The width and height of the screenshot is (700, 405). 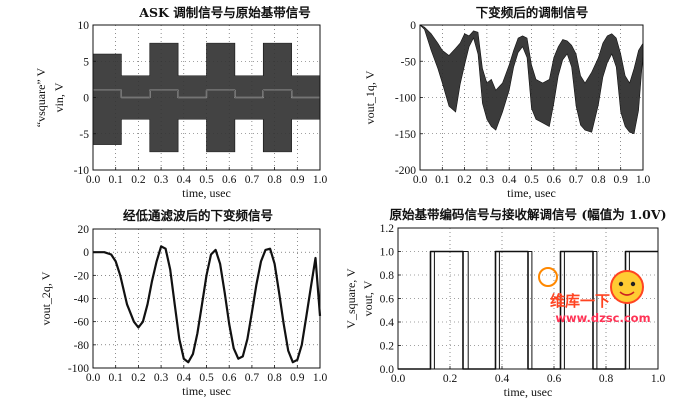 I want to click on y-tick-label: 10, so click(x=84, y=26).